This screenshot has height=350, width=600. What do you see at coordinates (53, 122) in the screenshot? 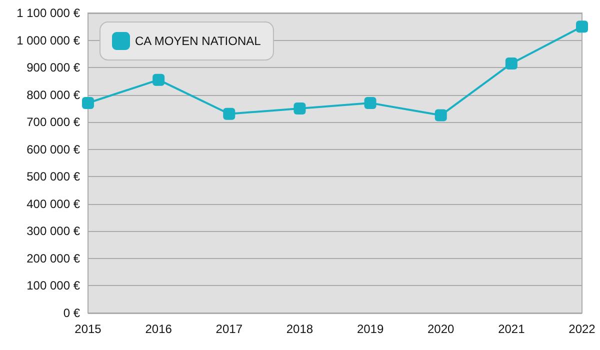
I see `y-tick-label: 700 000 €` at bounding box center [53, 122].